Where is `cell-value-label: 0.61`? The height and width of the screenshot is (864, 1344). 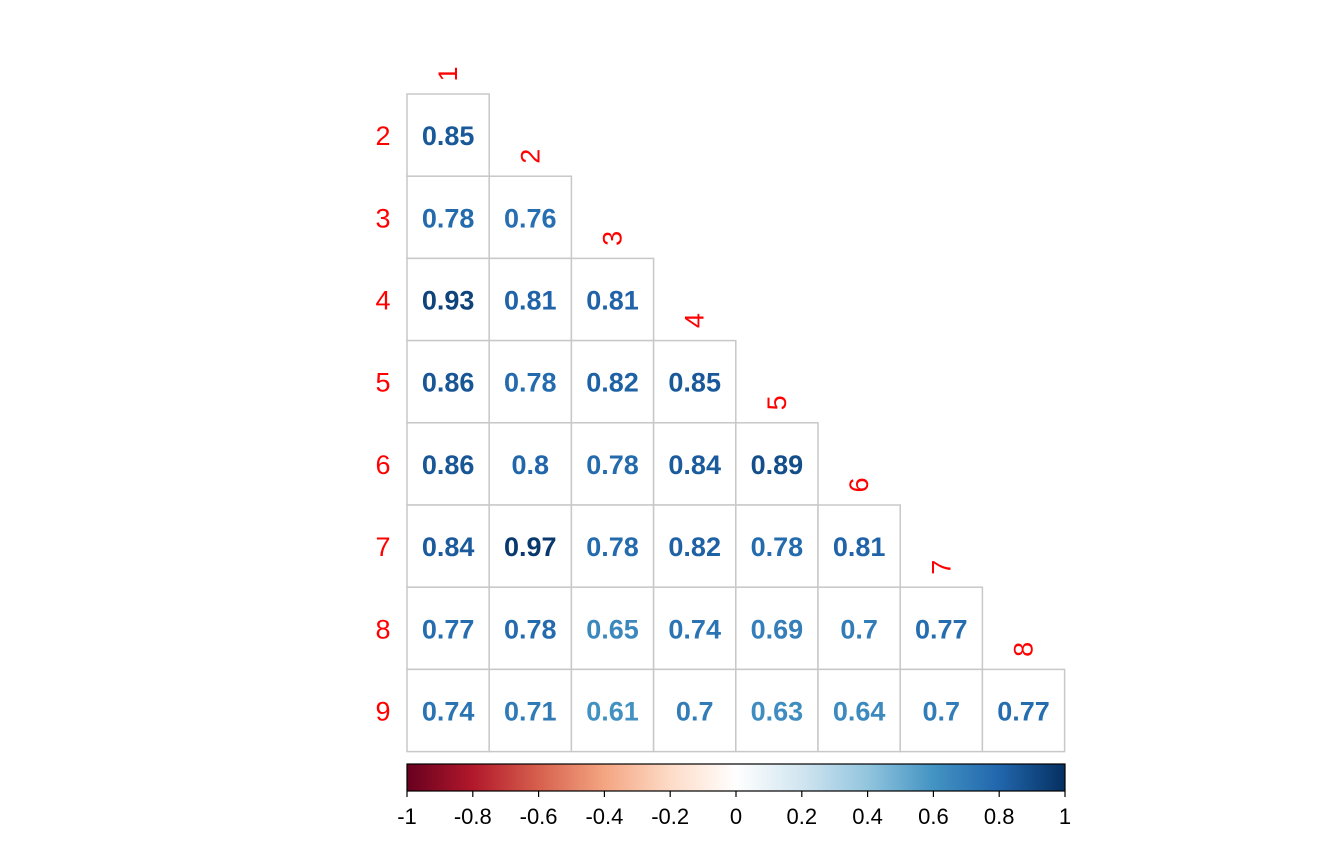 cell-value-label: 0.61 is located at coordinates (612, 712).